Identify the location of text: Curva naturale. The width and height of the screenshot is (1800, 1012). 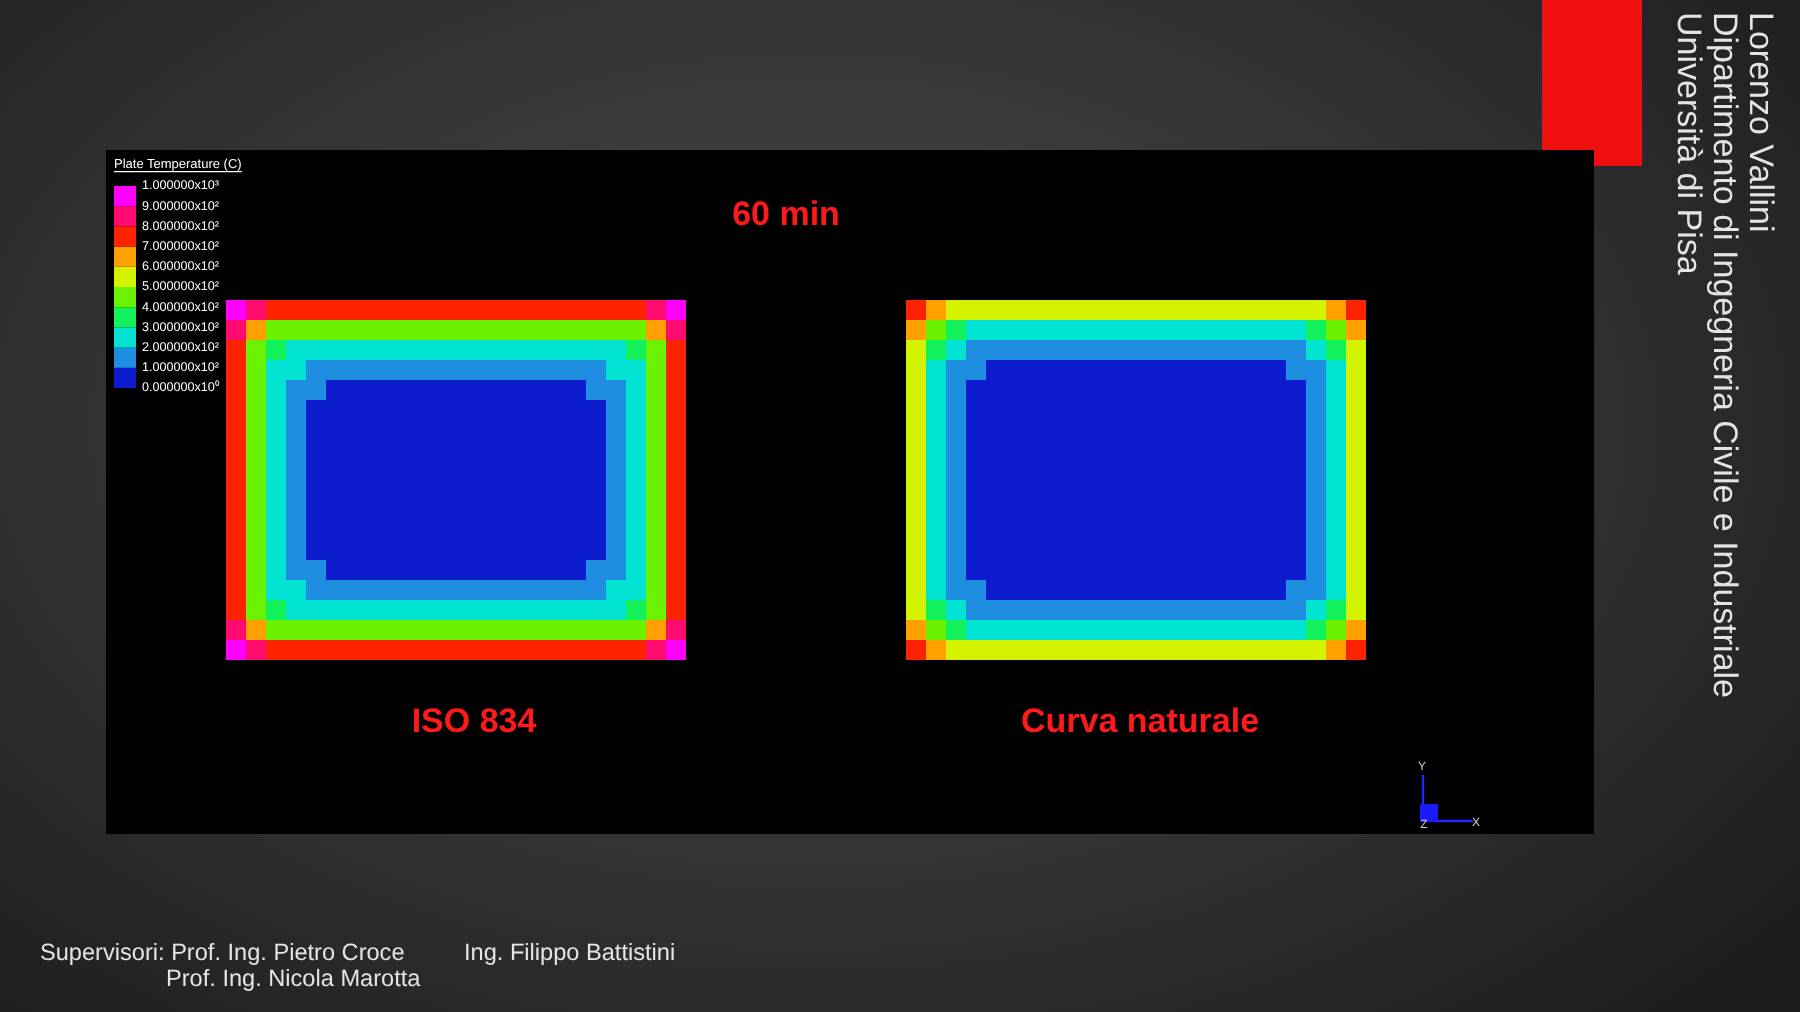
(1140, 722).